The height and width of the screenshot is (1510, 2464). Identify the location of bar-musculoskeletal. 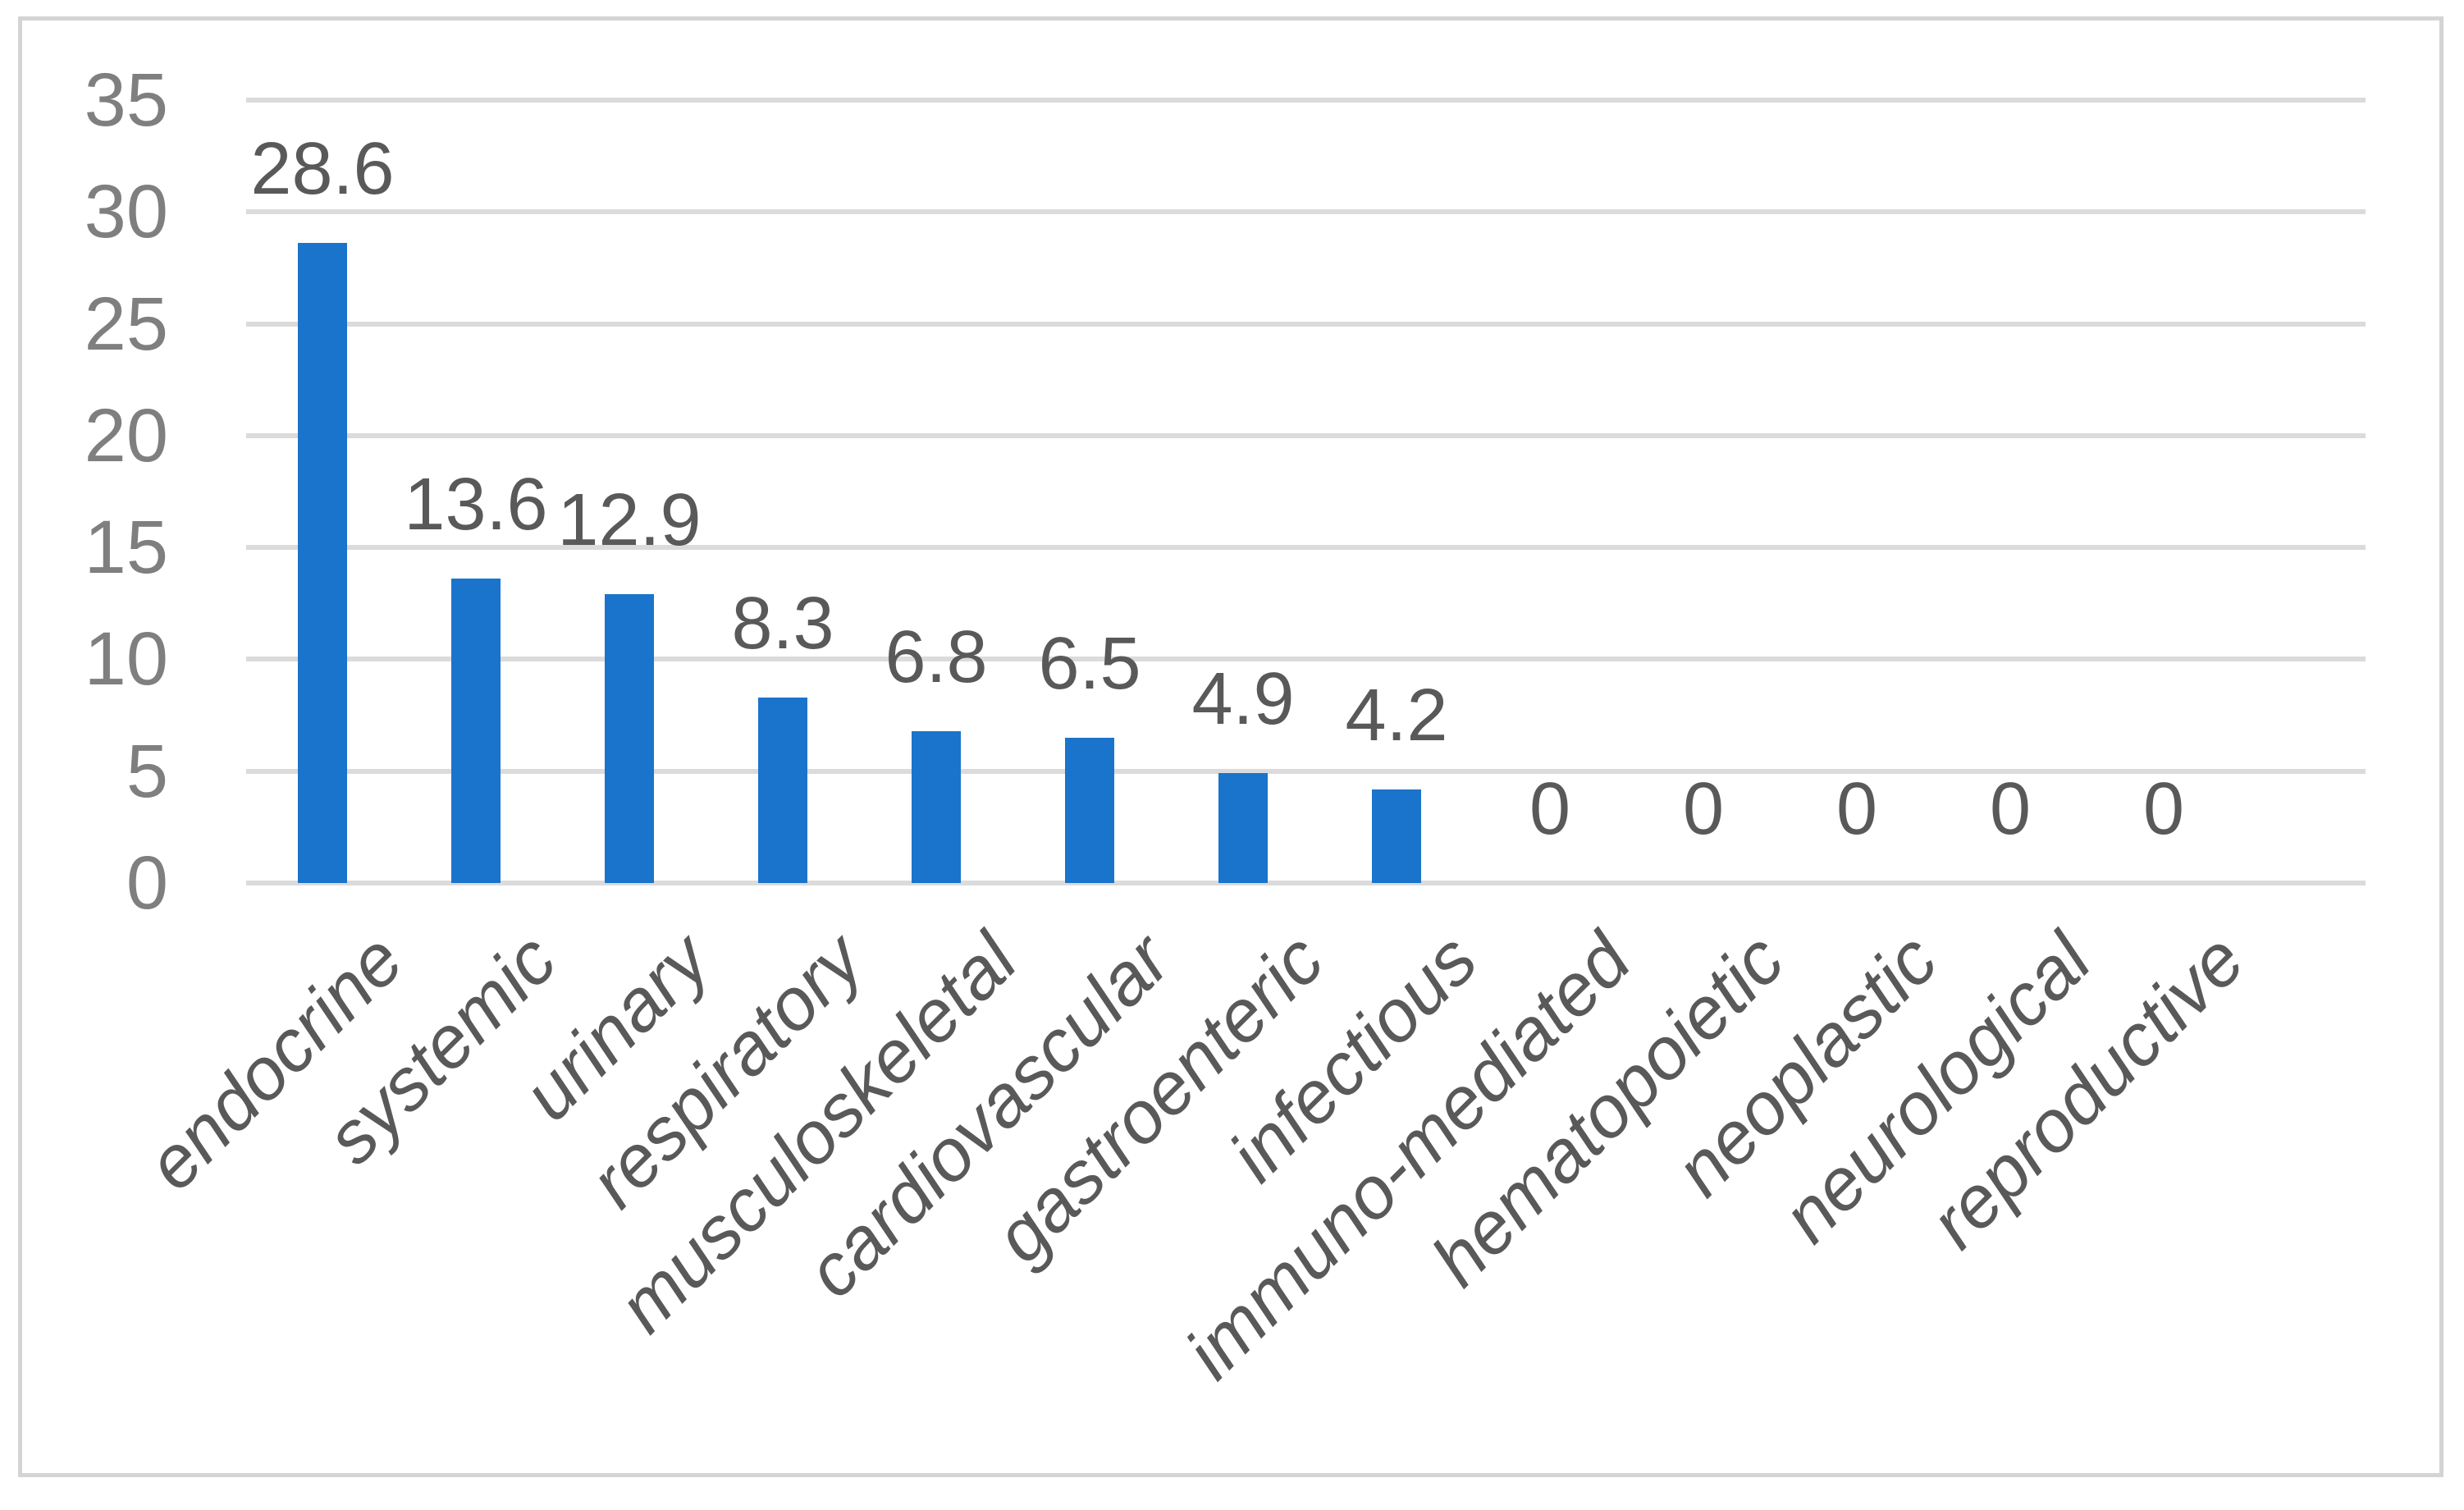
(936, 806).